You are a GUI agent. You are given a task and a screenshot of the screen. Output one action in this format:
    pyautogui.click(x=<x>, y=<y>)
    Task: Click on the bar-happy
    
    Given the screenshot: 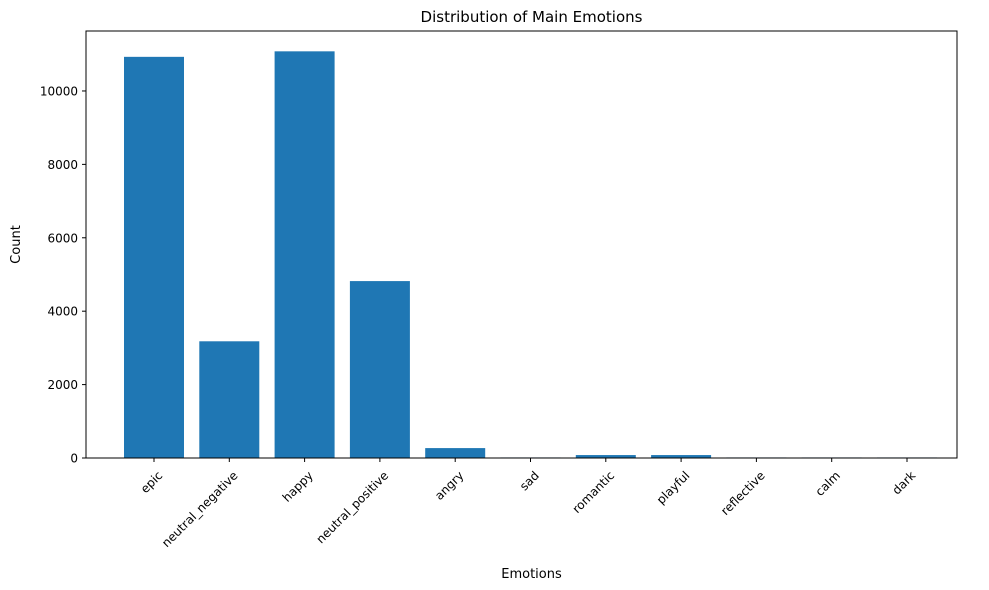 What is the action you would take?
    pyautogui.click(x=304, y=254)
    